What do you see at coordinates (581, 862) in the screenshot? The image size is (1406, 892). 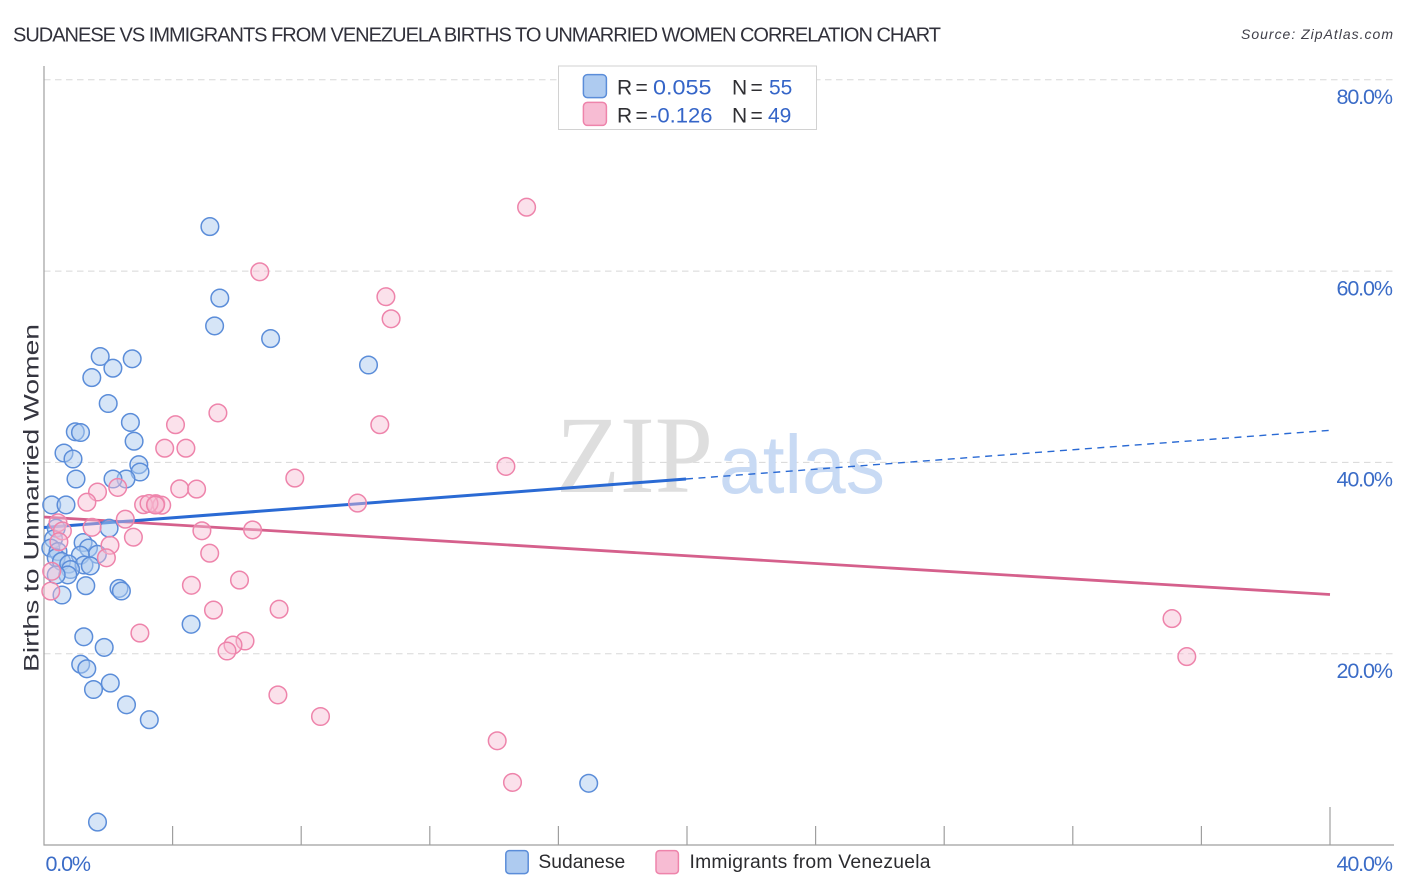 I see `svg-text: Sudanese` at bounding box center [581, 862].